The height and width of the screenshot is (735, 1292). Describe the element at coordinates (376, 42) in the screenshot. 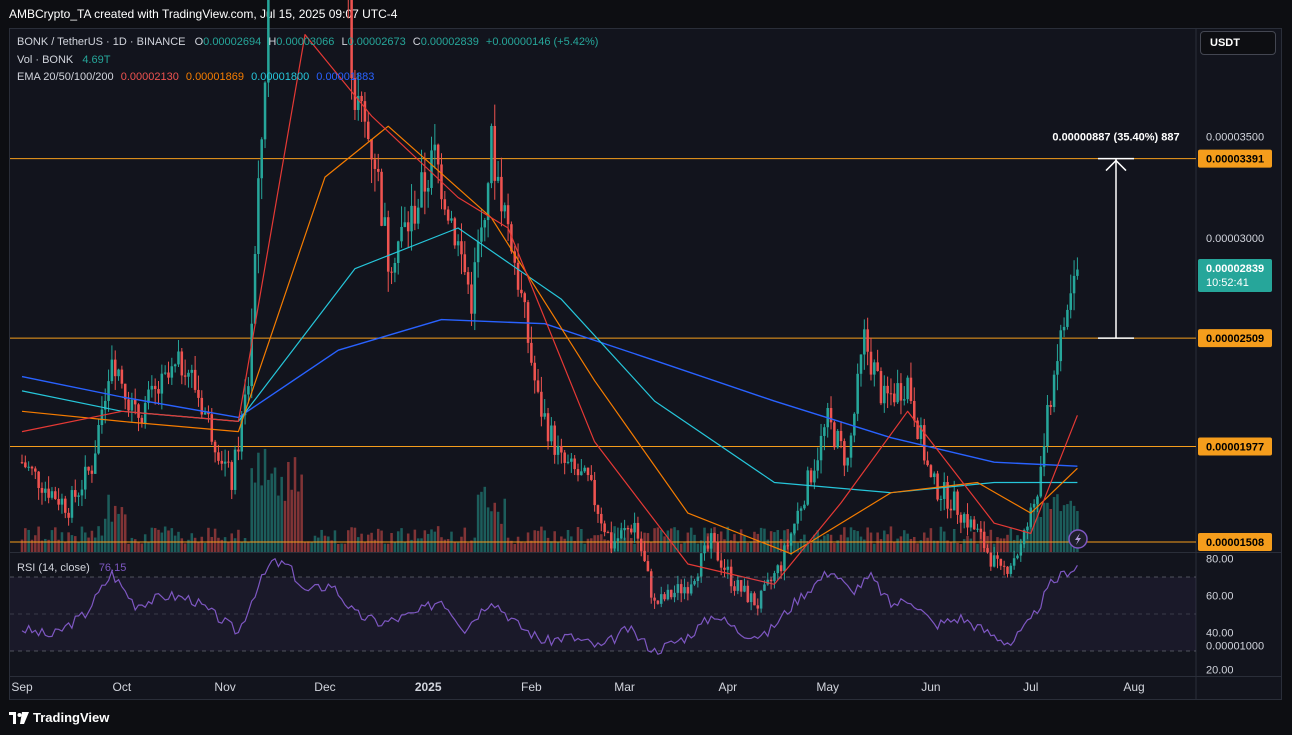

I see `low-value: 0.00002673` at that location.